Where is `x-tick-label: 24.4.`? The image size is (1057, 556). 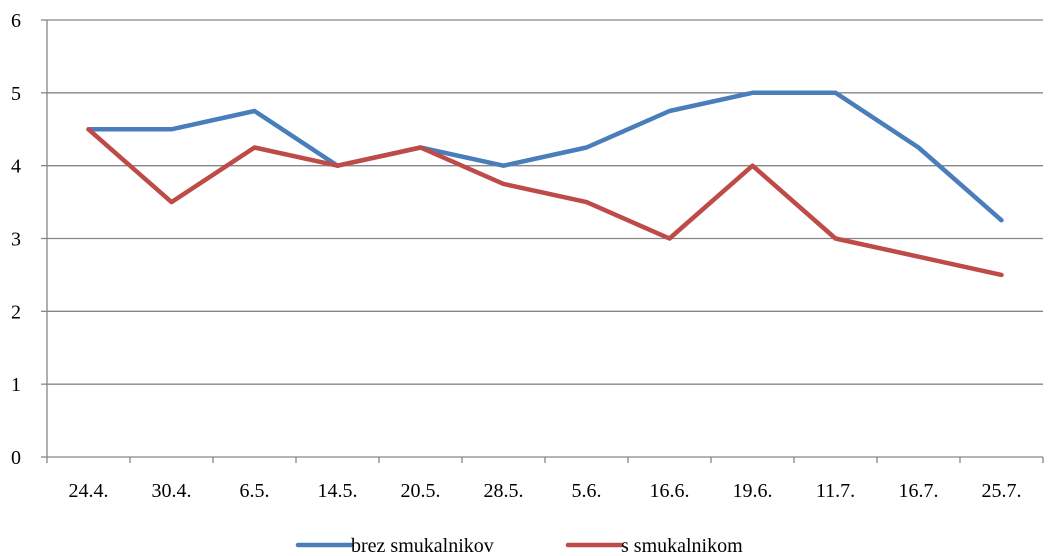
x-tick-label: 24.4. is located at coordinates (89, 491).